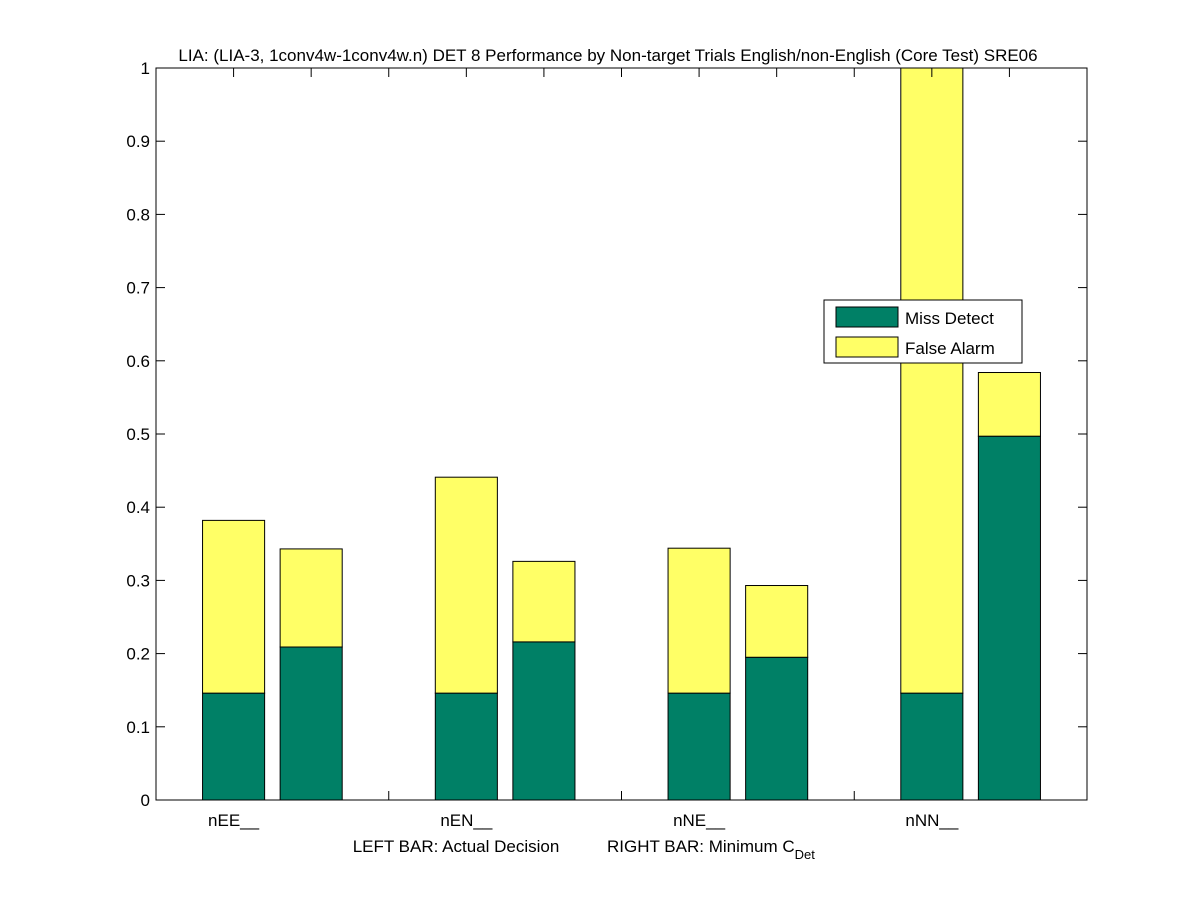 The height and width of the screenshot is (900, 1201). Describe the element at coordinates (950, 348) in the screenshot. I see `legend-label-false-alarm: False Alarm` at that location.